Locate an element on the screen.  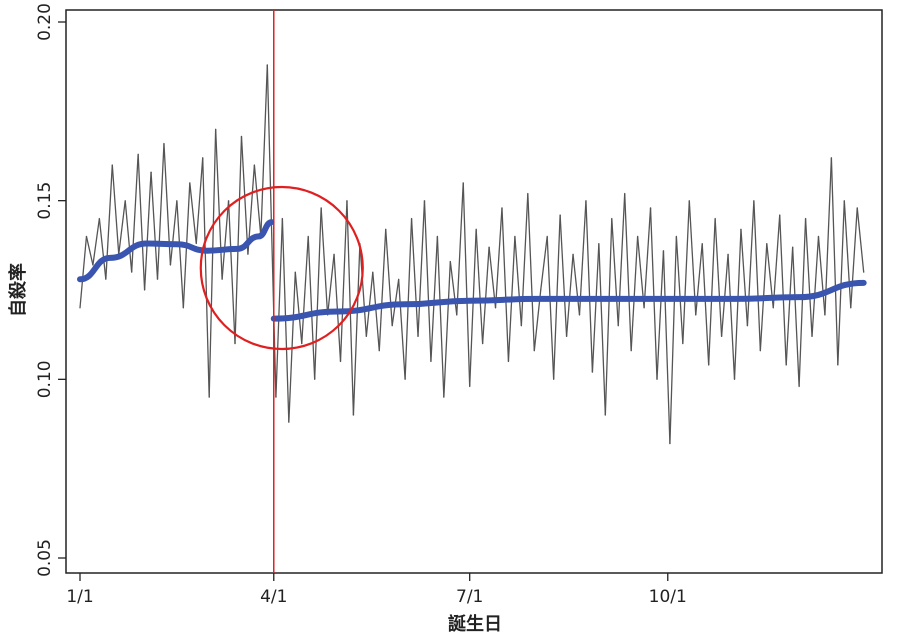
highlight-circle is located at coordinates (281, 268).